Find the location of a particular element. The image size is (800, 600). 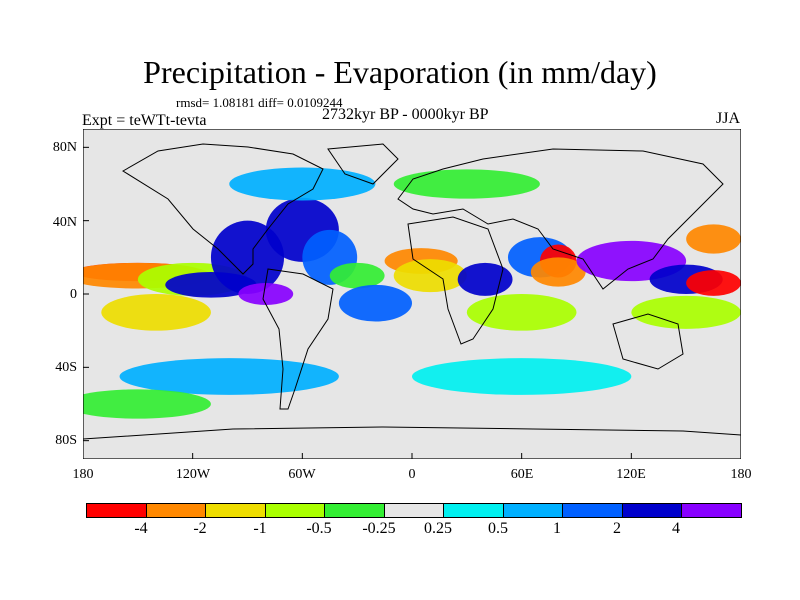

y-tick-label: 40N is located at coordinates (64, 222).